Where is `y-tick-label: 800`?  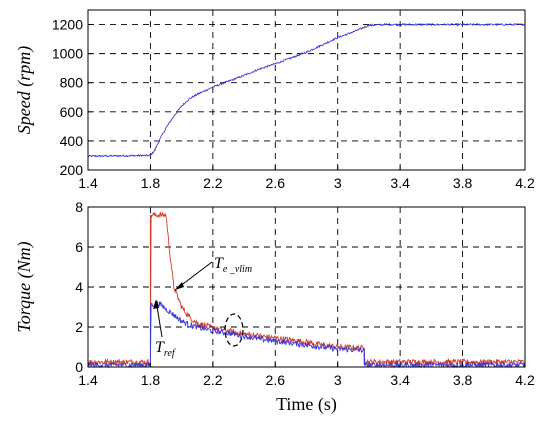
y-tick-label: 800 is located at coordinates (72, 83).